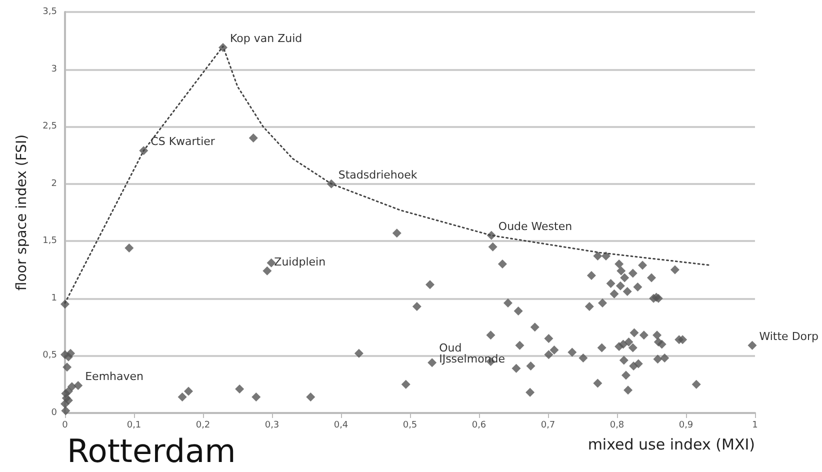 This screenshot has height=472, width=822. I want to click on annotation: Oud IJsselmonde, so click(472, 354).